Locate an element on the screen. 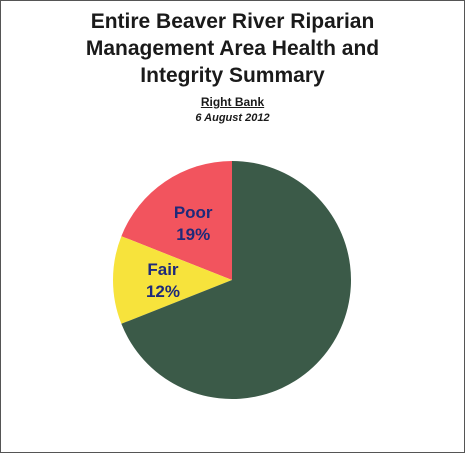 The image size is (465, 453). chart-title-line-3: Integrity Summary is located at coordinates (232, 75).